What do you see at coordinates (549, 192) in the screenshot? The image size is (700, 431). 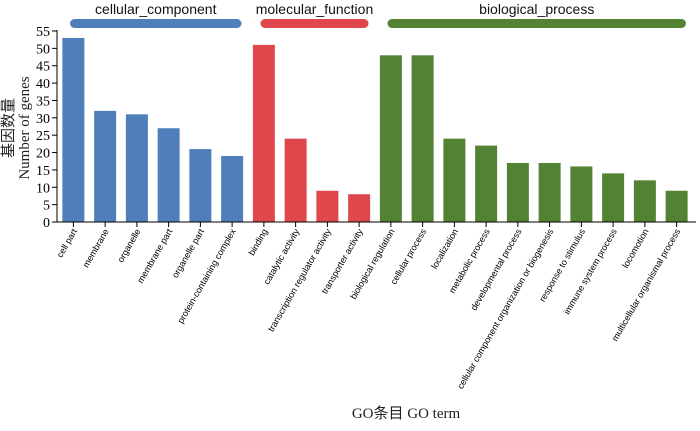 I see `bar-cellular-component-organization-or-biogenesis` at bounding box center [549, 192].